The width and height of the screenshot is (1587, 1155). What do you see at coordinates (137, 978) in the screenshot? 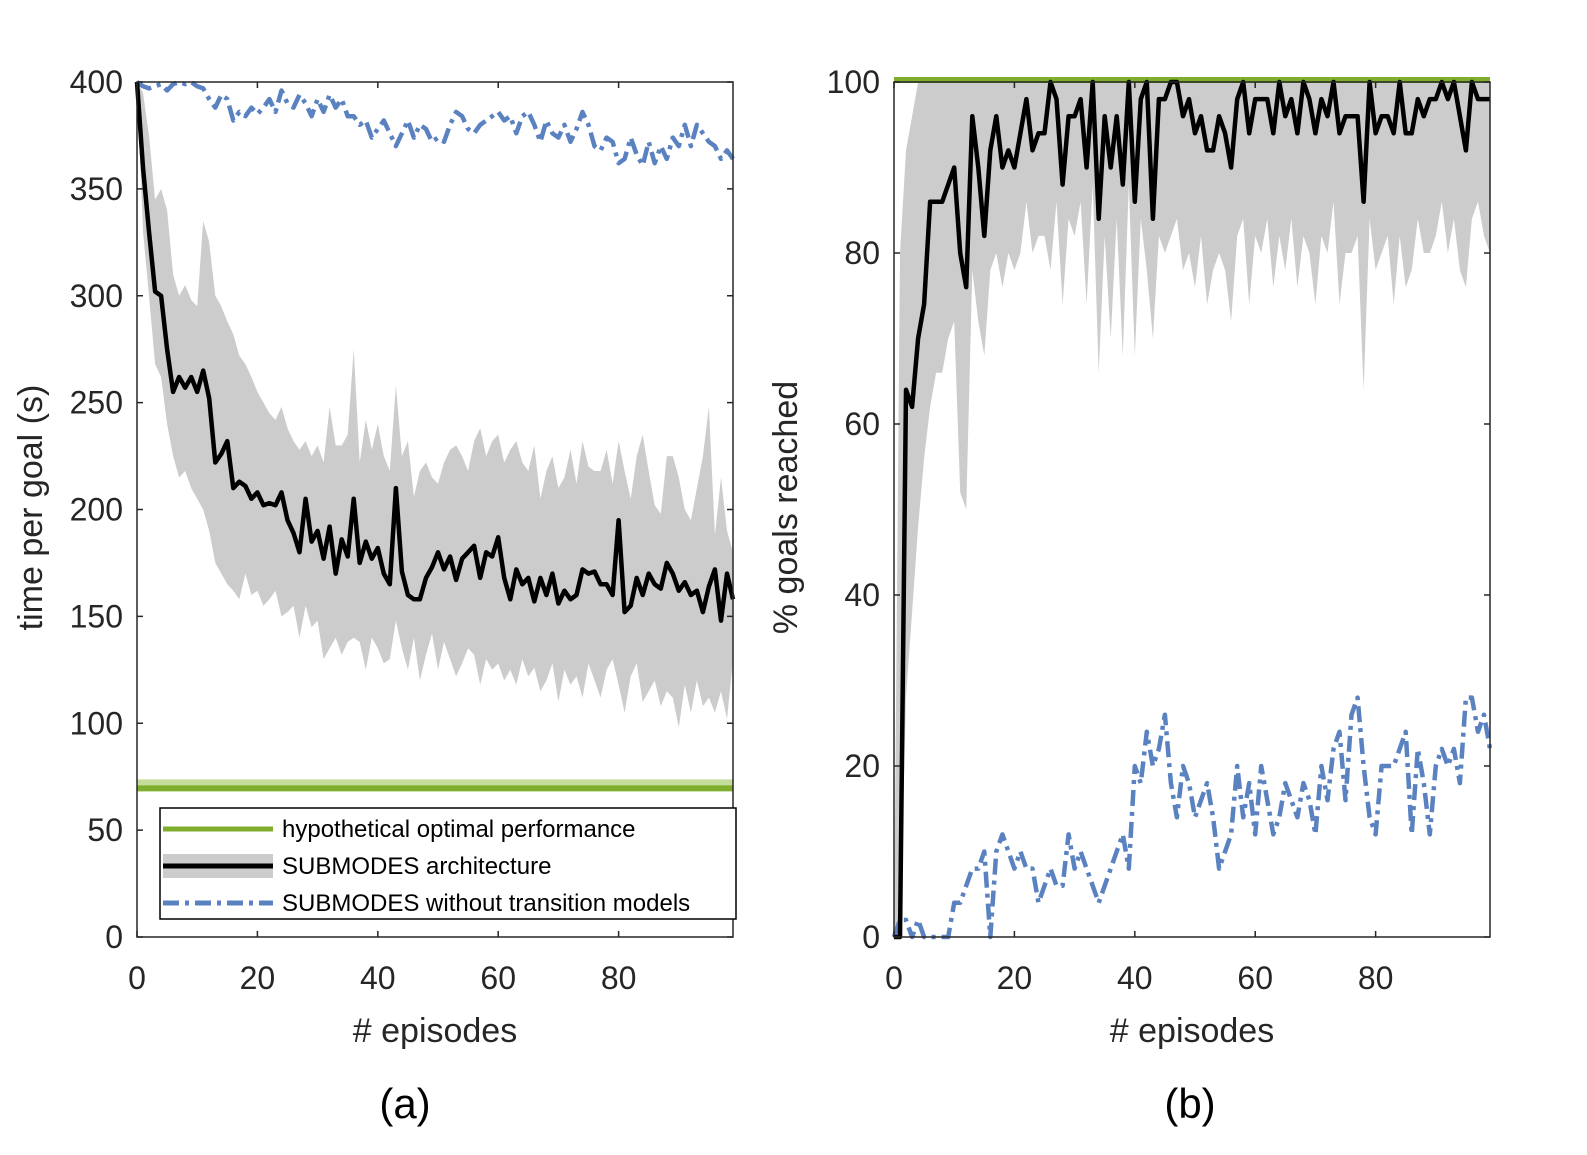
I see `a-xtick-label: 0` at bounding box center [137, 978].